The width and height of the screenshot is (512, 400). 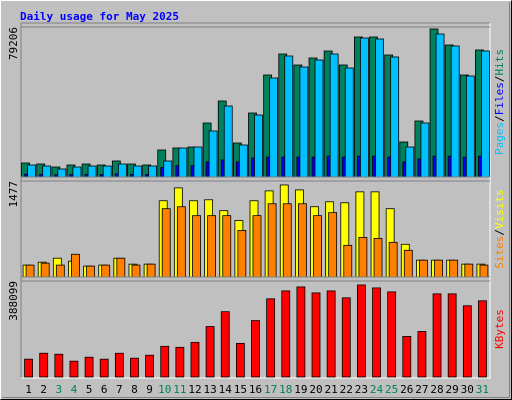 What do you see at coordinates (377, 389) in the screenshot?
I see `x-tick-label: 24` at bounding box center [377, 389].